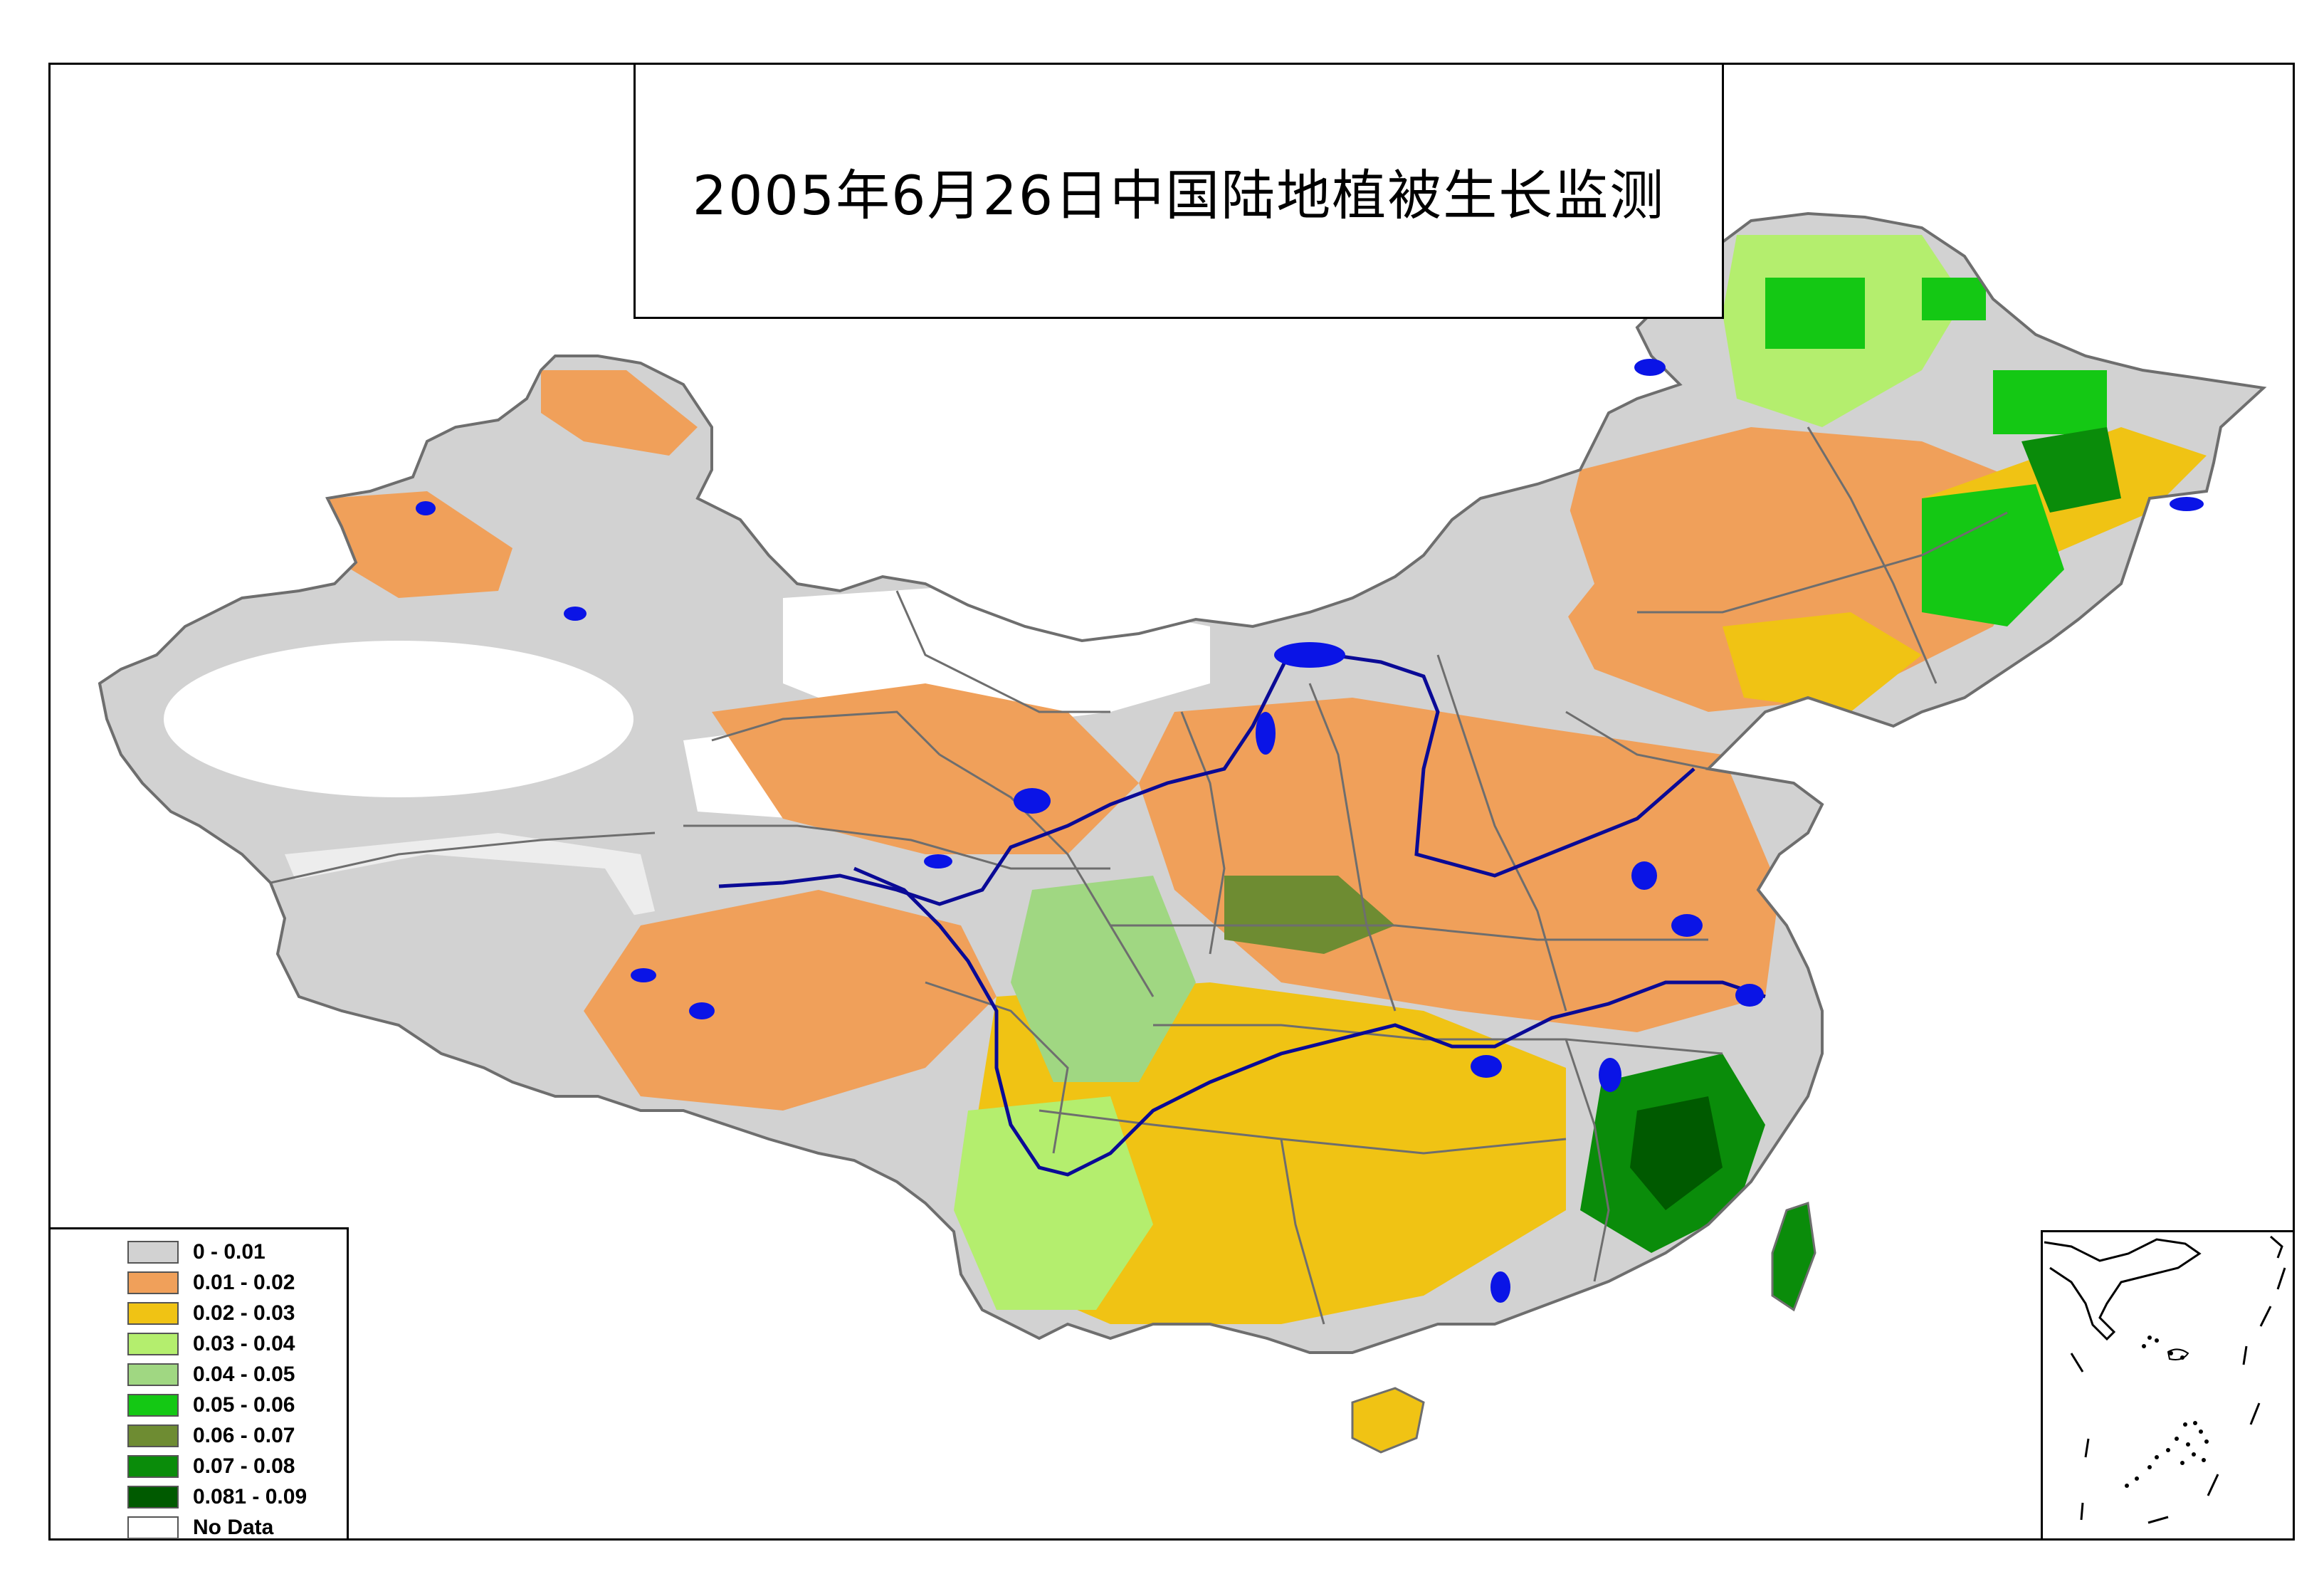  I want to click on lake-taihu, so click(1749, 996).